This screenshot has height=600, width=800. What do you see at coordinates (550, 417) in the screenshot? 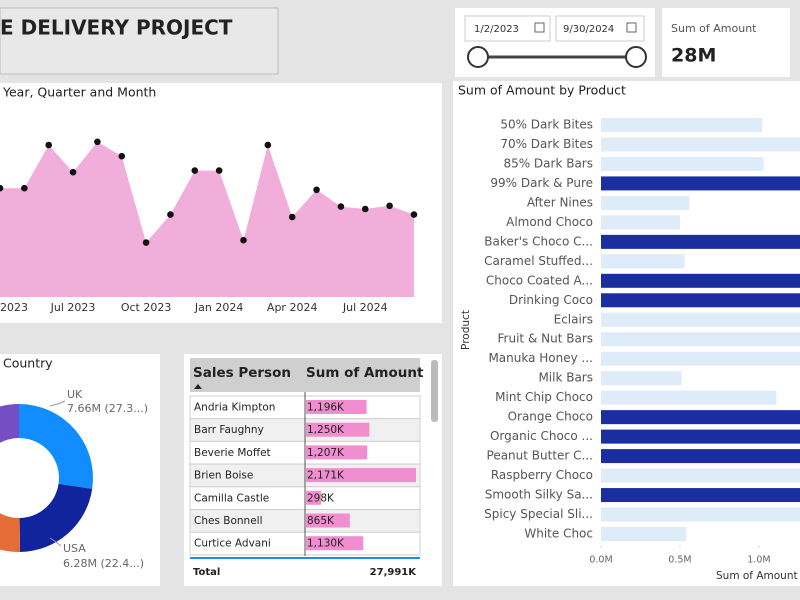
I see `y-tick-label: Orange Choco` at bounding box center [550, 417].